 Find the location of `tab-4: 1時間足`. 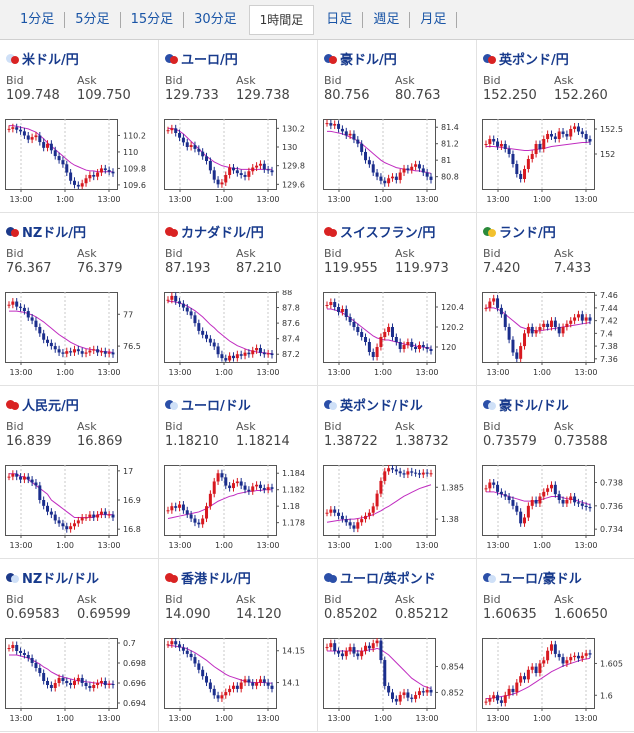

tab-4: 1時間足 is located at coordinates (281, 19).